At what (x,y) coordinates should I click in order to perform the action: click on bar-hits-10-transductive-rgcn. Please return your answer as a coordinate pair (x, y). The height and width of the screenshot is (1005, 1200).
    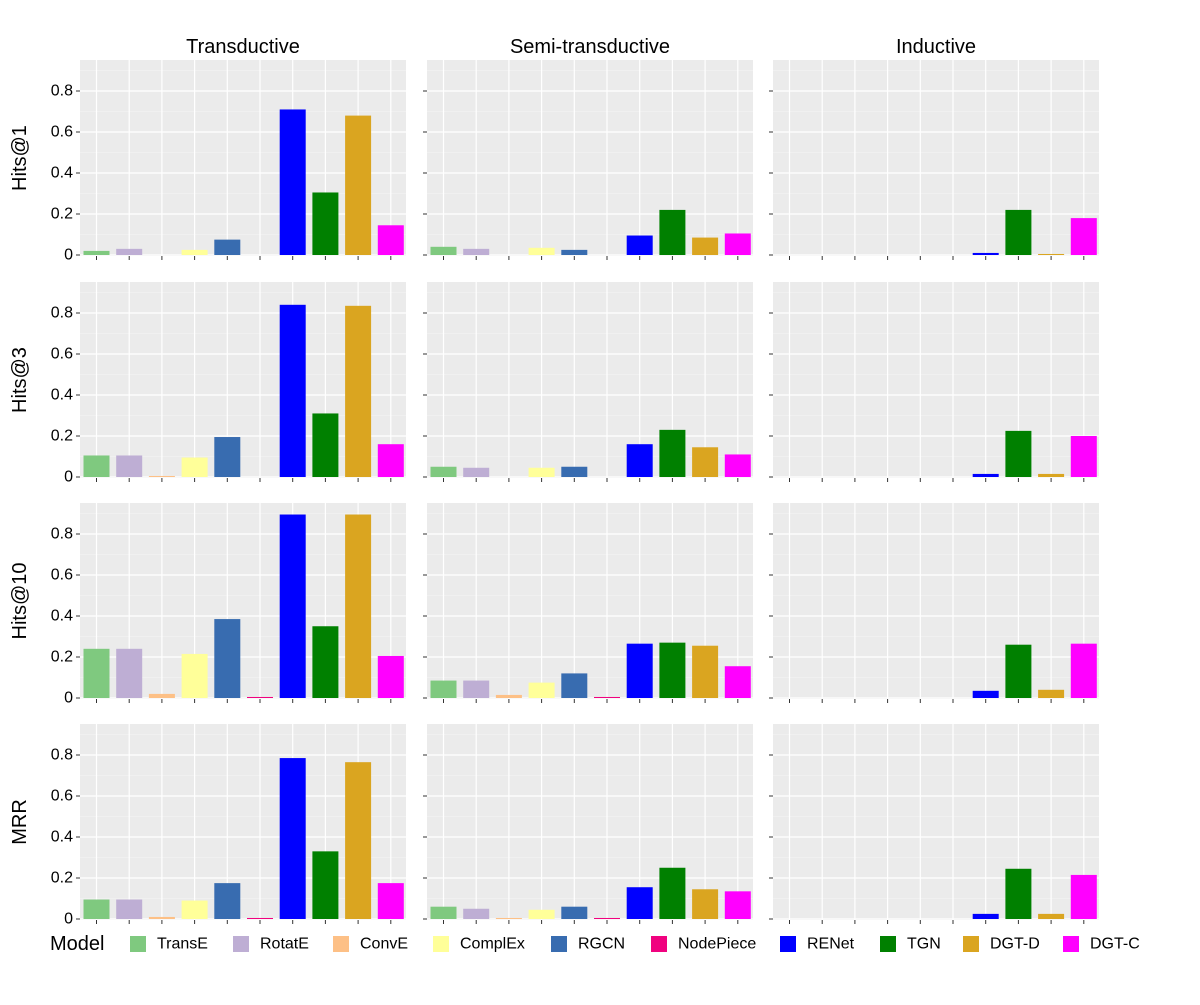
    Looking at the image, I should click on (227, 658).